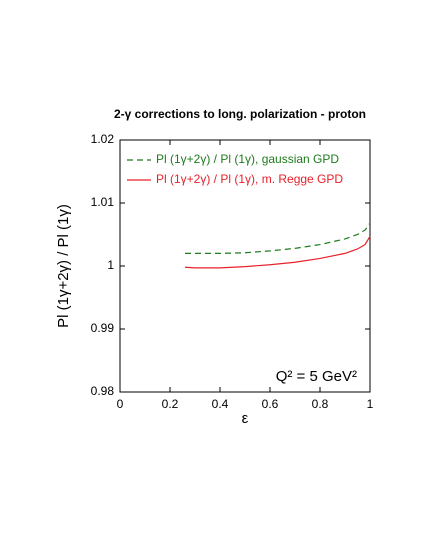 This screenshot has height=550, width=425. What do you see at coordinates (320, 404) in the screenshot?
I see `x-tick-label: 0.8` at bounding box center [320, 404].